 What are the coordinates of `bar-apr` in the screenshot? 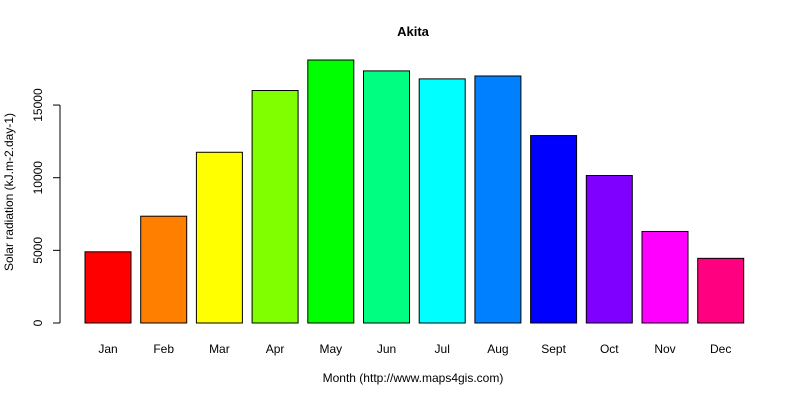 It's located at (275, 207).